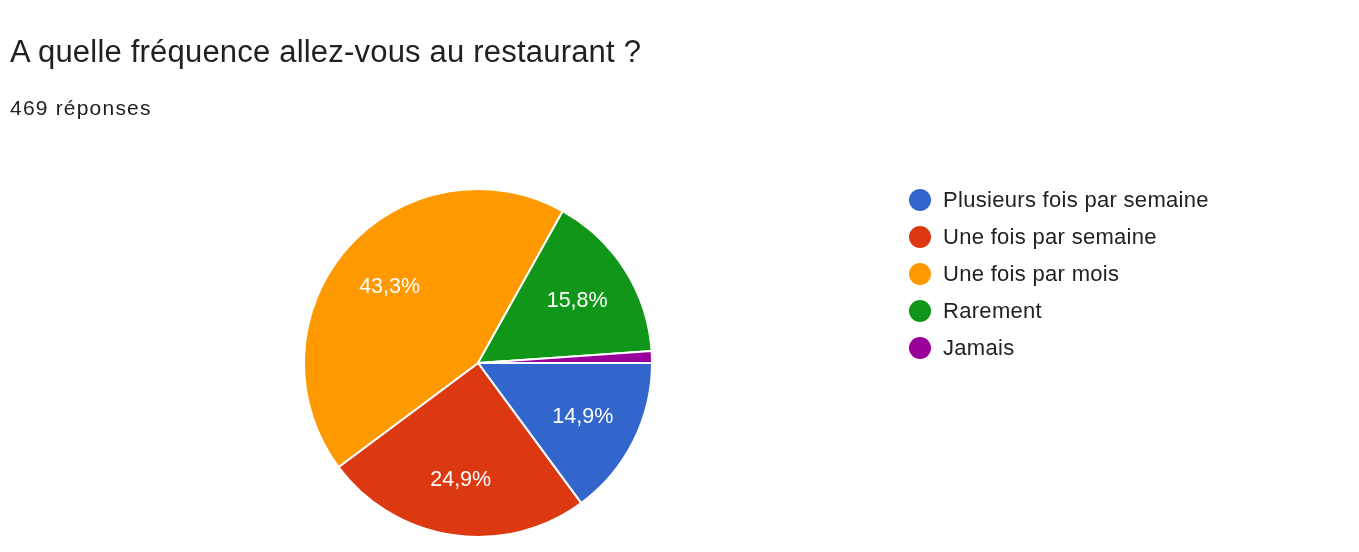 The image size is (1359, 552). I want to click on chart-title: A quelle fréquence allez-vous au restaurant ?, so click(326, 52).